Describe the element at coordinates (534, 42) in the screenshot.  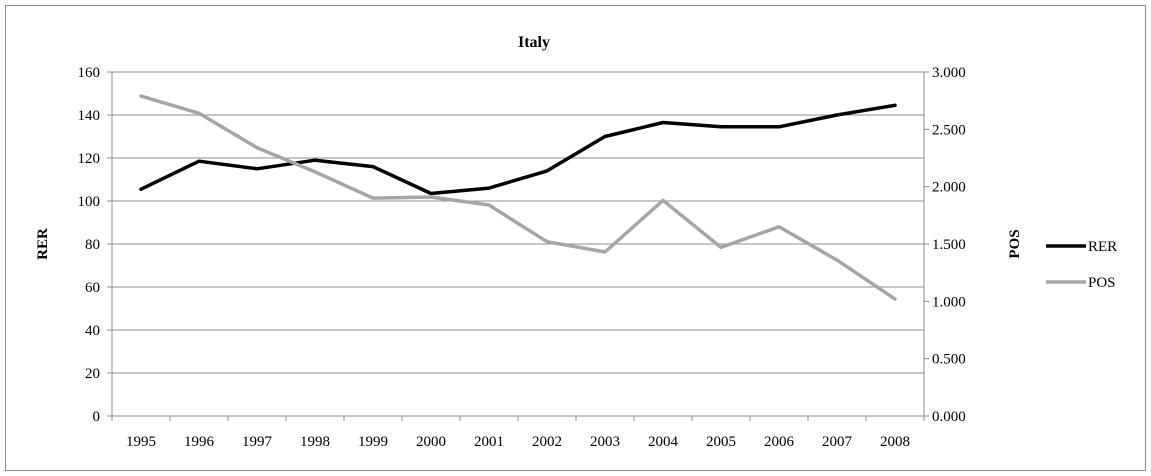
I see `chart-title: Italy` at that location.